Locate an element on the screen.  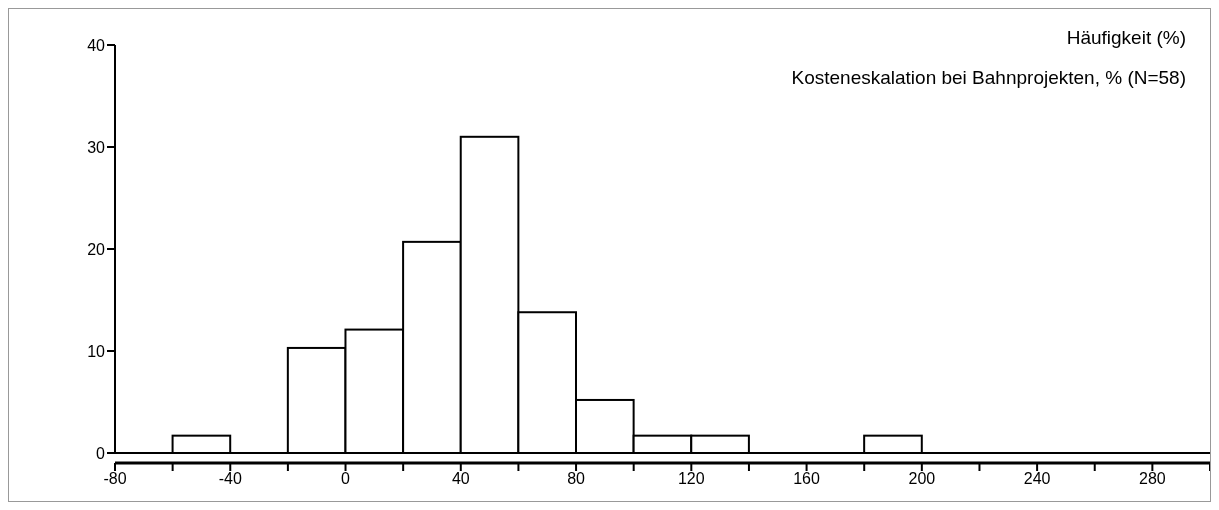
y-axis-title: Häufigkeit (%) is located at coordinates (1126, 38).